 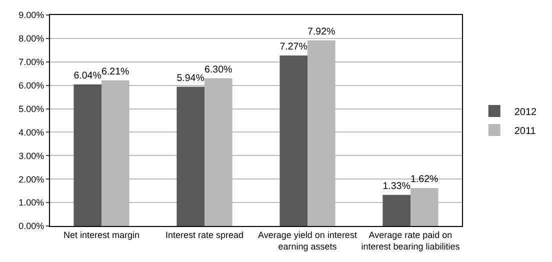 What do you see at coordinates (526, 112) in the screenshot?
I see `legend-label: 2012` at bounding box center [526, 112].